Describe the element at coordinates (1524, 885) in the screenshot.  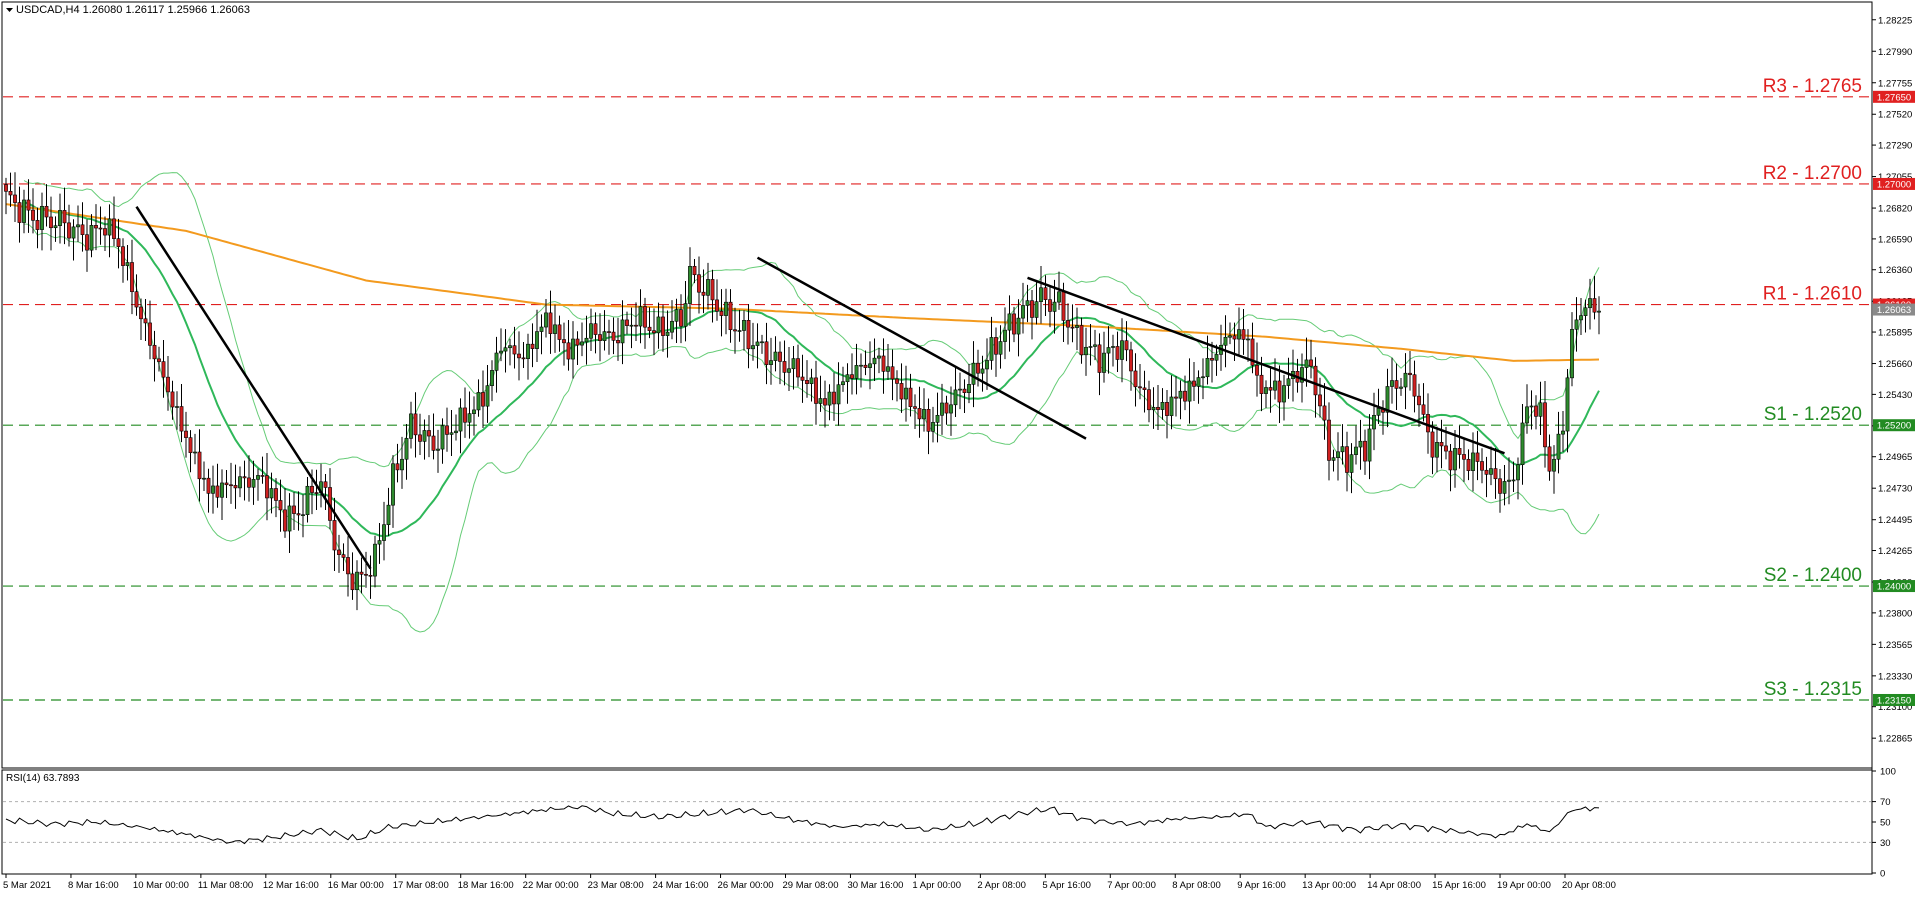
I see `x-tick-label: 19 Apr 00:00` at that location.